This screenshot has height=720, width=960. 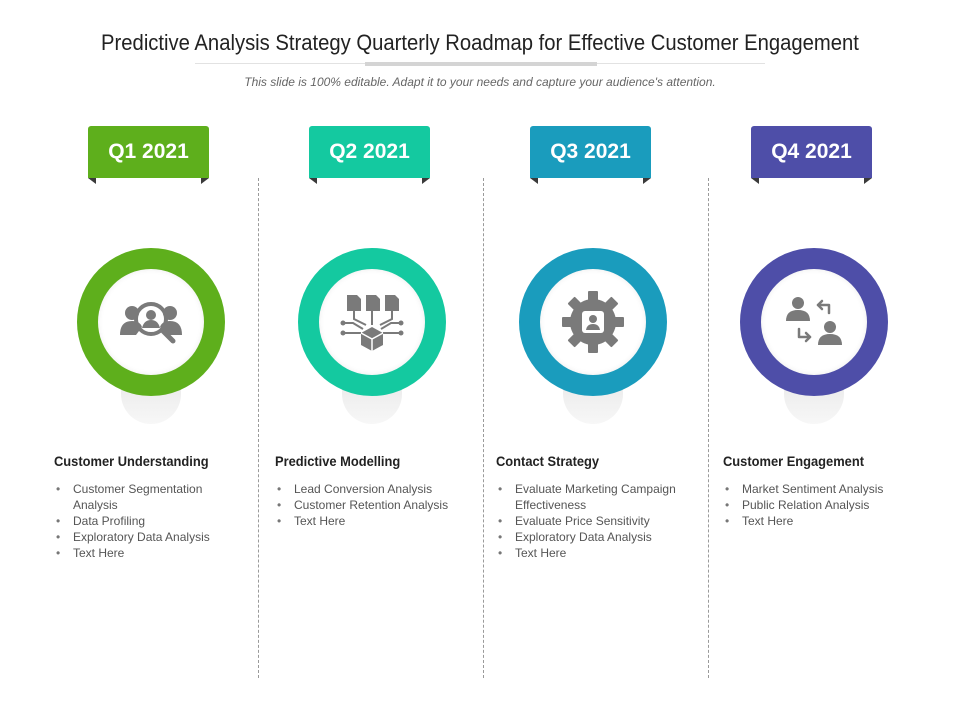 I want to click on user-exchange-icon, so click(x=814, y=321).